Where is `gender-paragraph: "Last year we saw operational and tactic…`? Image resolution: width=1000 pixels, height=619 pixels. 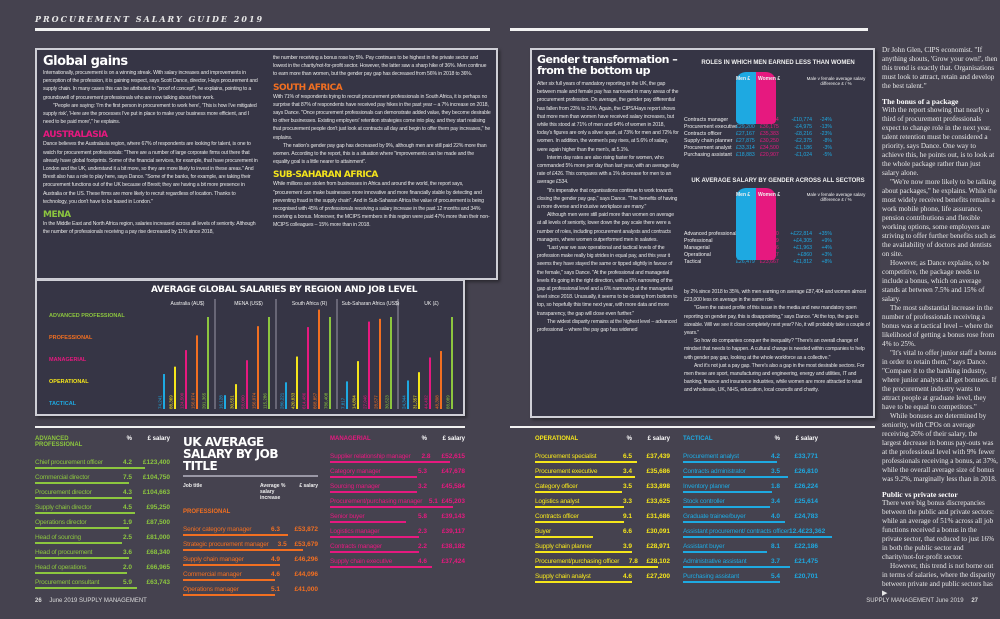 gender-paragraph: "Last year we saw operational and tactic… is located at coordinates (607, 281).